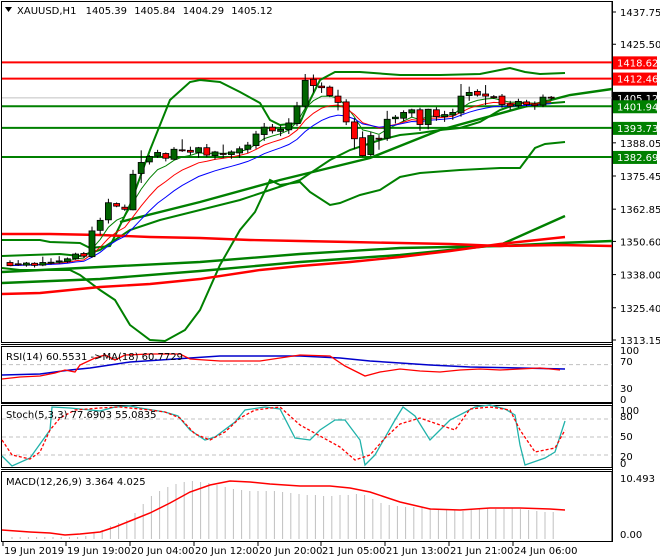 The image size is (660, 560). I want to click on trendline-support-long, so click(307, 256).